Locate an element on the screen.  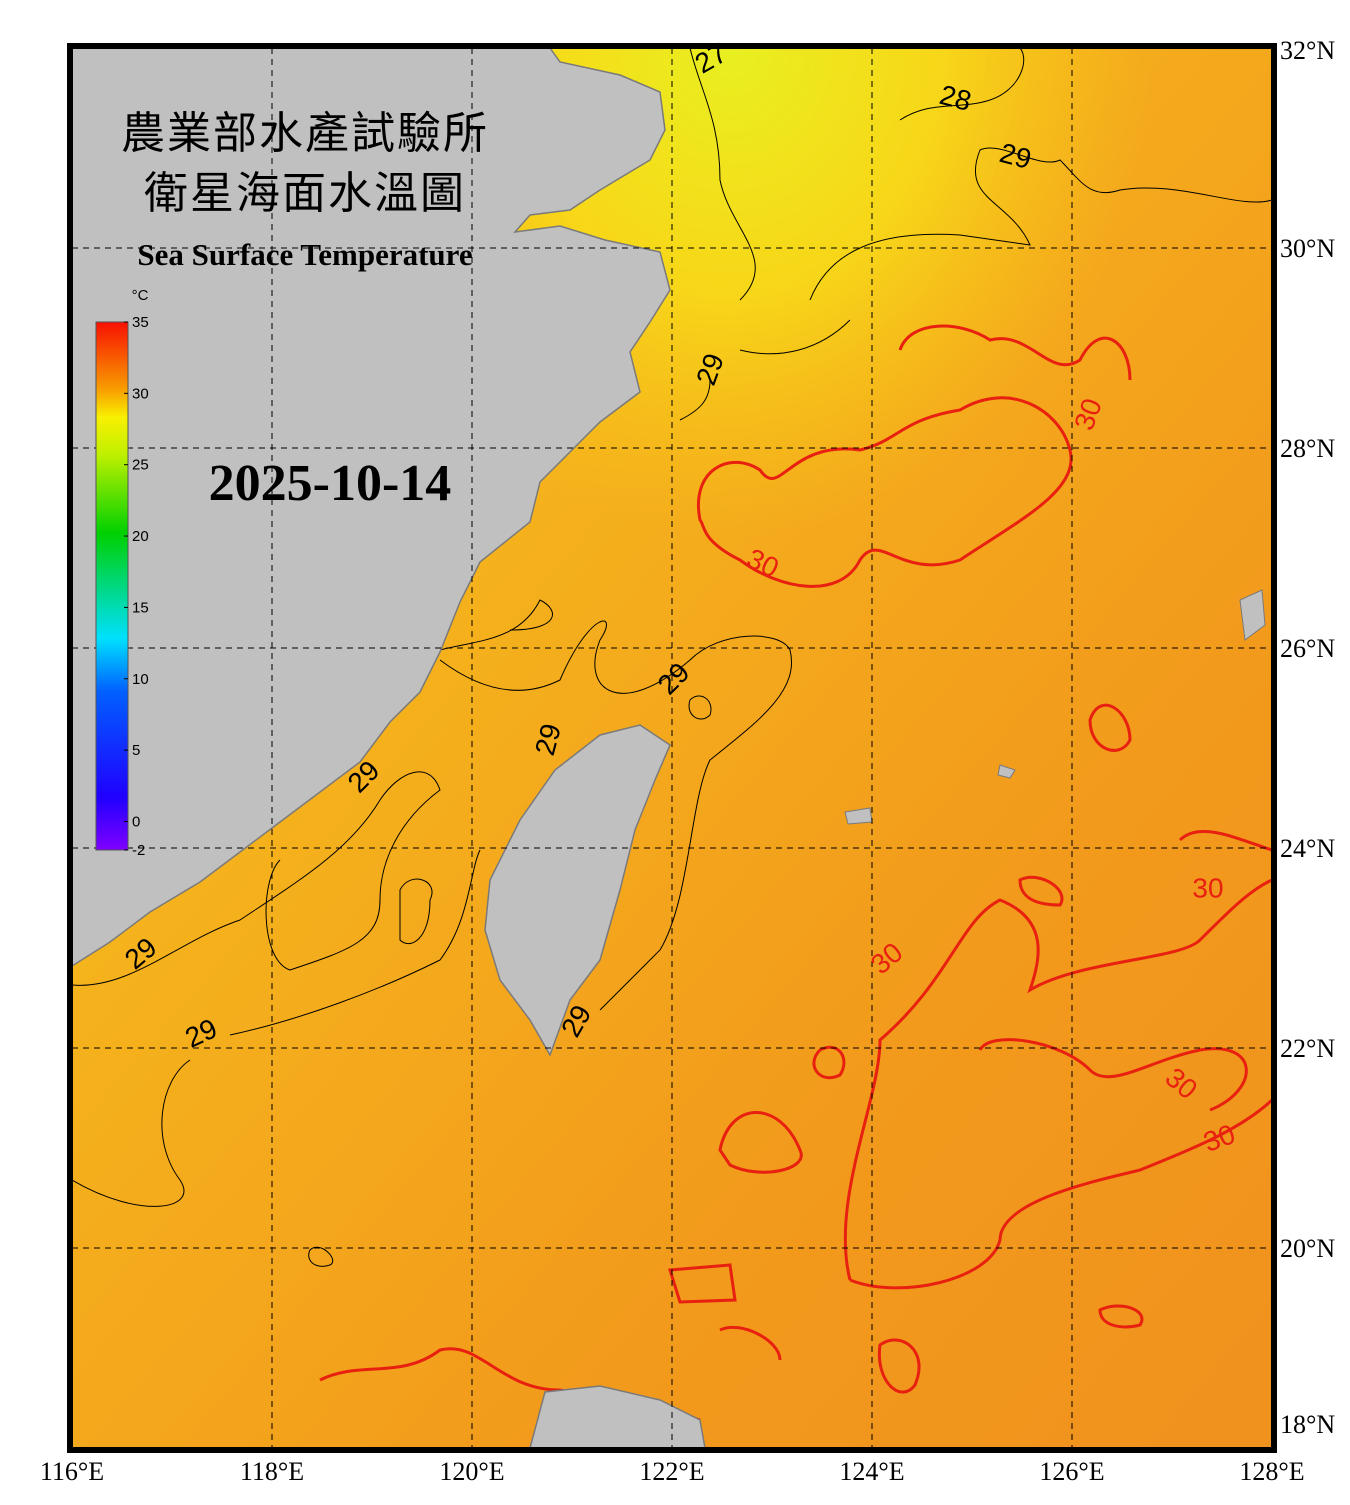
y-tick-label: 22°N is located at coordinates (1307, 1048).